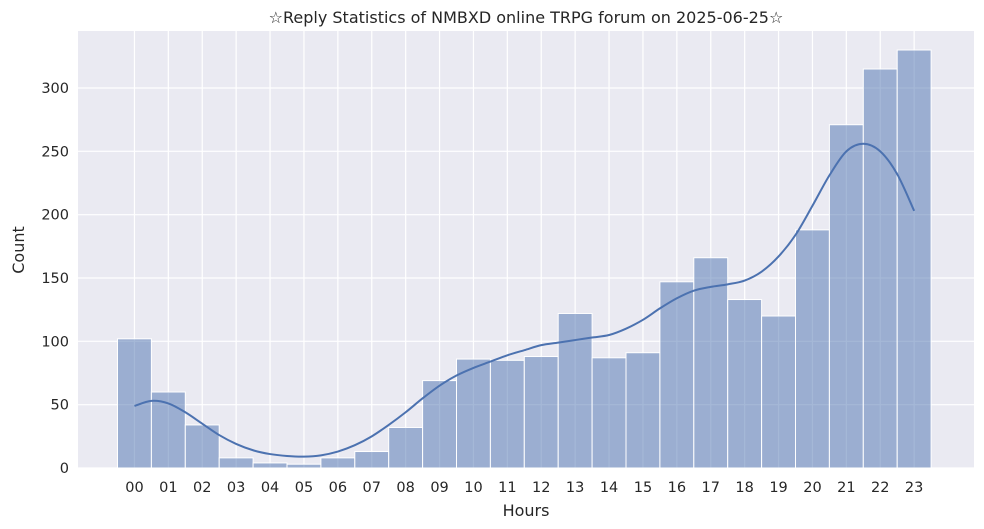 The height and width of the screenshot is (529, 984). What do you see at coordinates (405, 488) in the screenshot?
I see `x-tick-label: 08` at bounding box center [405, 488].